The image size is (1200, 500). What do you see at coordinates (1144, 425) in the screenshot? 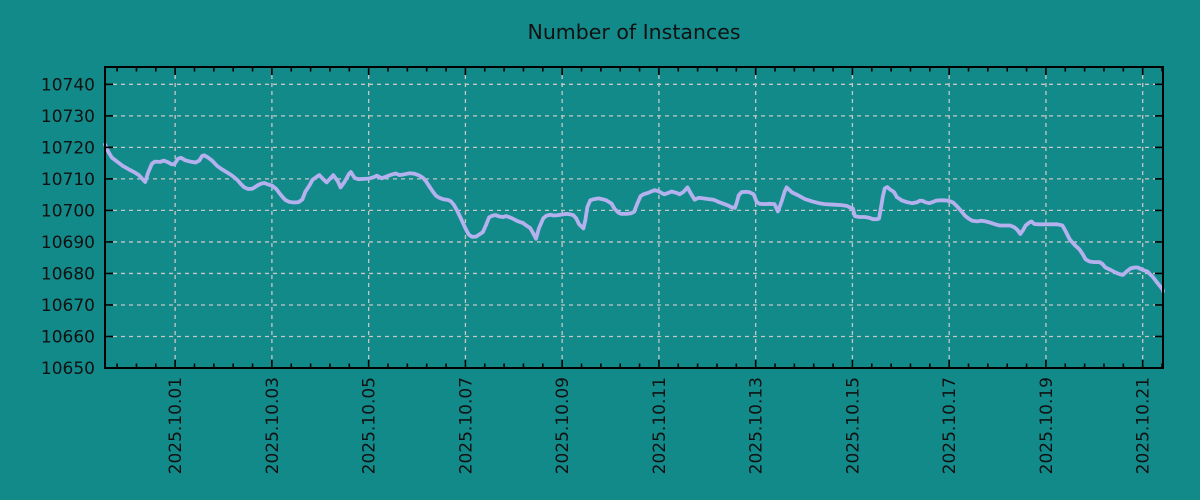
I see `x-tick-label: 2025.10.21` at bounding box center [1144, 425].